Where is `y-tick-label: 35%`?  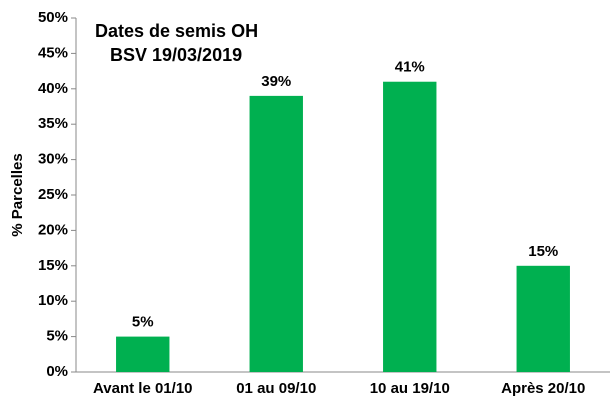
y-tick-label: 35% is located at coordinates (53, 123).